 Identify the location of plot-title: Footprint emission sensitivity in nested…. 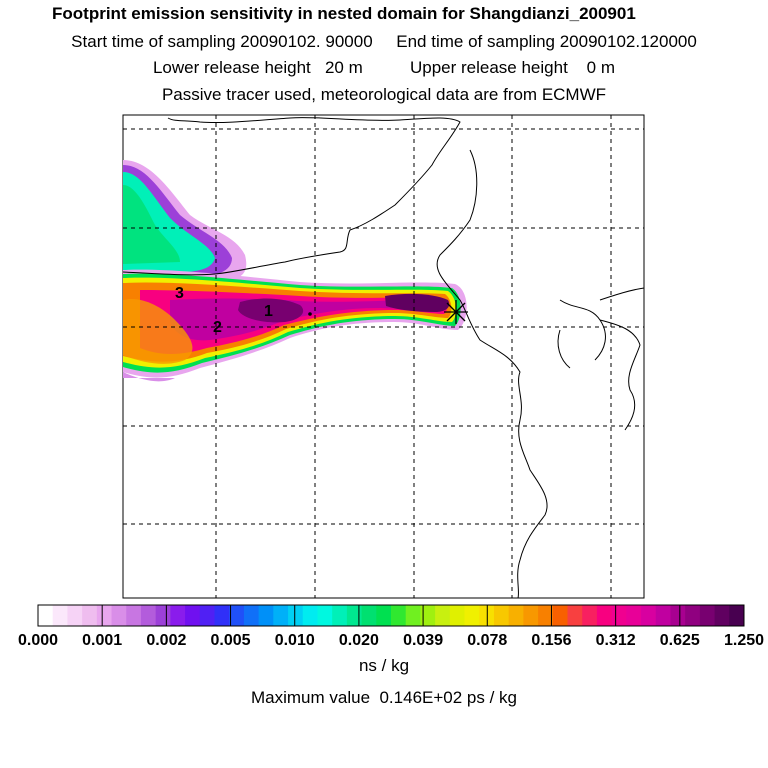
(344, 13).